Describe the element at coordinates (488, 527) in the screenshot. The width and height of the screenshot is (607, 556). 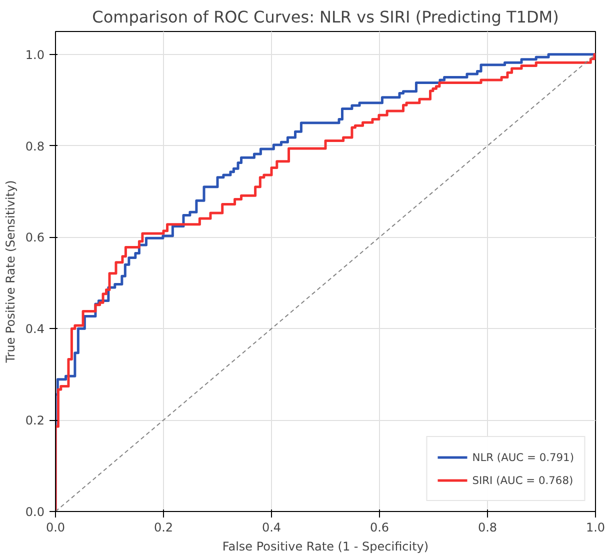
I see `x-tick-label: 0.8` at that location.